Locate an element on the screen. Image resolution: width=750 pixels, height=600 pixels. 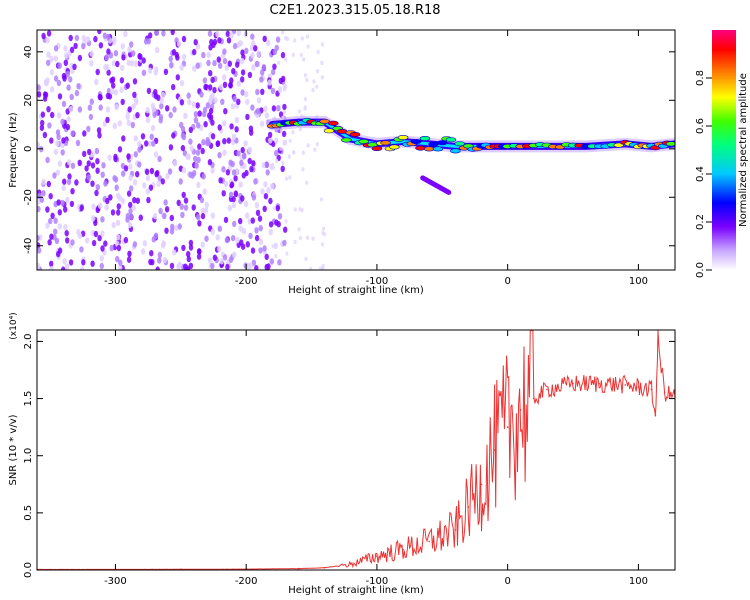
x-tick-label: -200 is located at coordinates (246, 581).